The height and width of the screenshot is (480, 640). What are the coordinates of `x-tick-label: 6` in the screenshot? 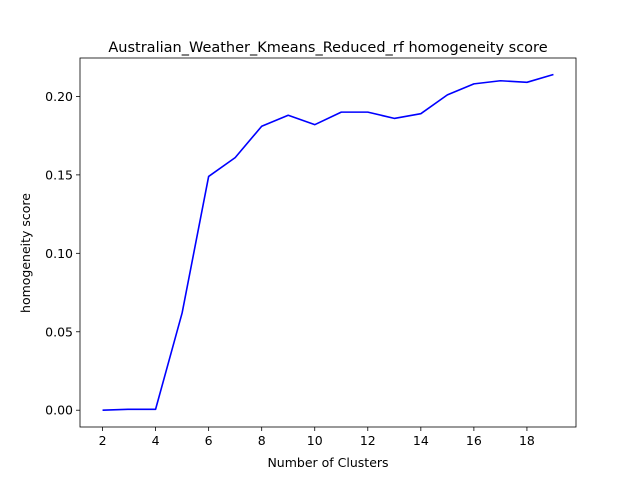 It's located at (209, 440).